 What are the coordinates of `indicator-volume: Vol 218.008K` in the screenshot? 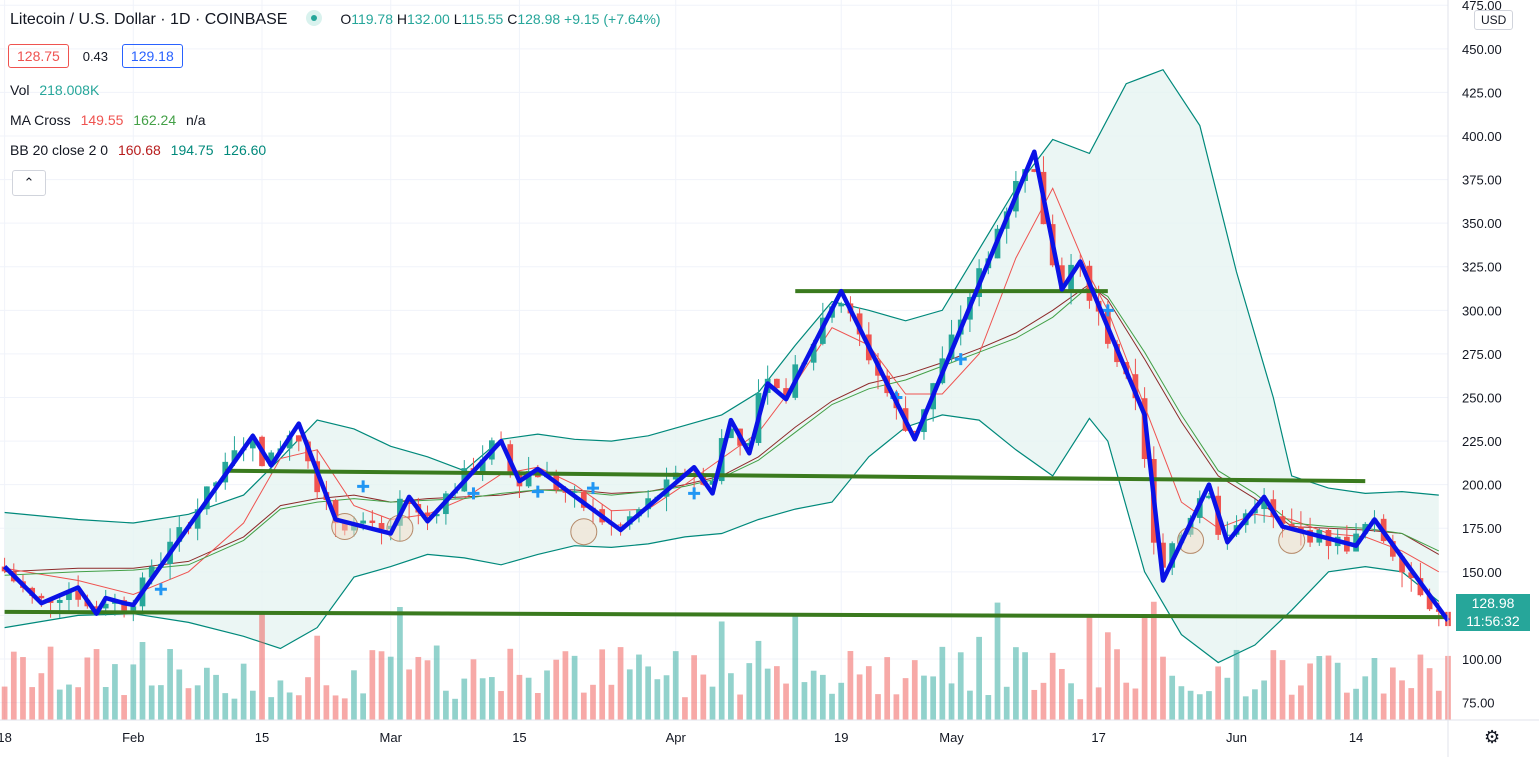 It's located at (54, 90).